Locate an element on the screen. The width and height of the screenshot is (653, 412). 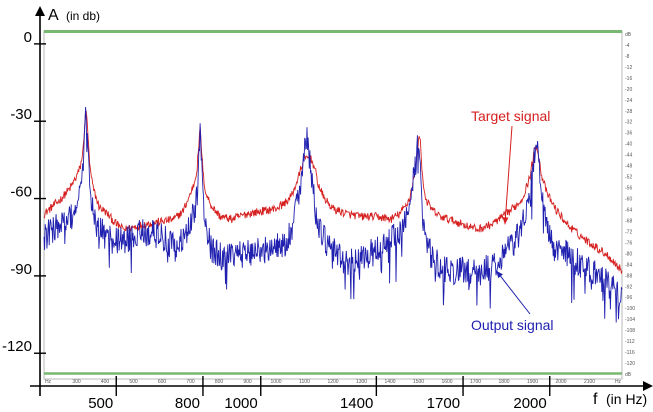
inner-y-label: -64 is located at coordinates (628, 210).